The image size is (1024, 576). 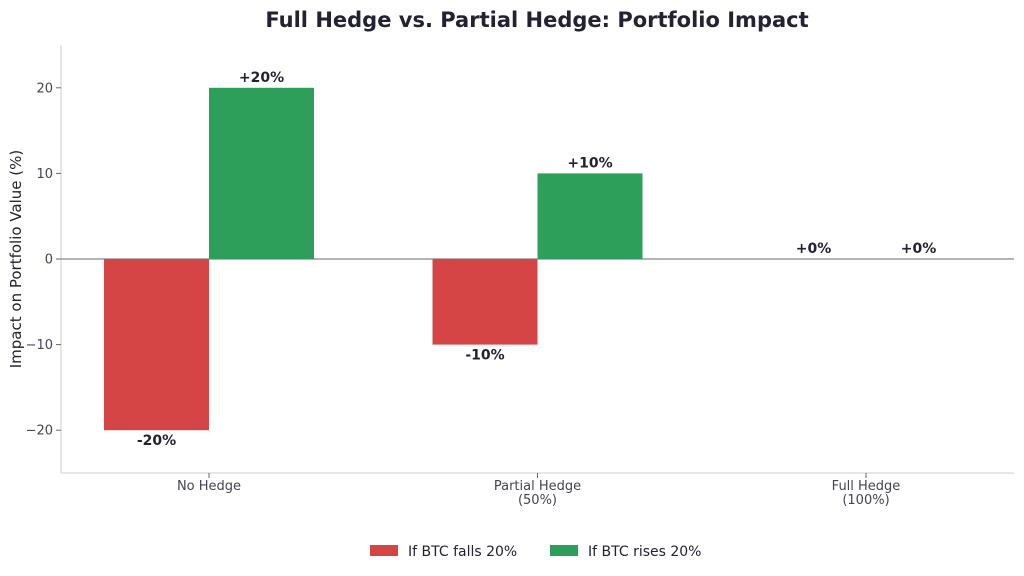 I want to click on legend-entry: If BTC rises 20%, so click(x=644, y=552).